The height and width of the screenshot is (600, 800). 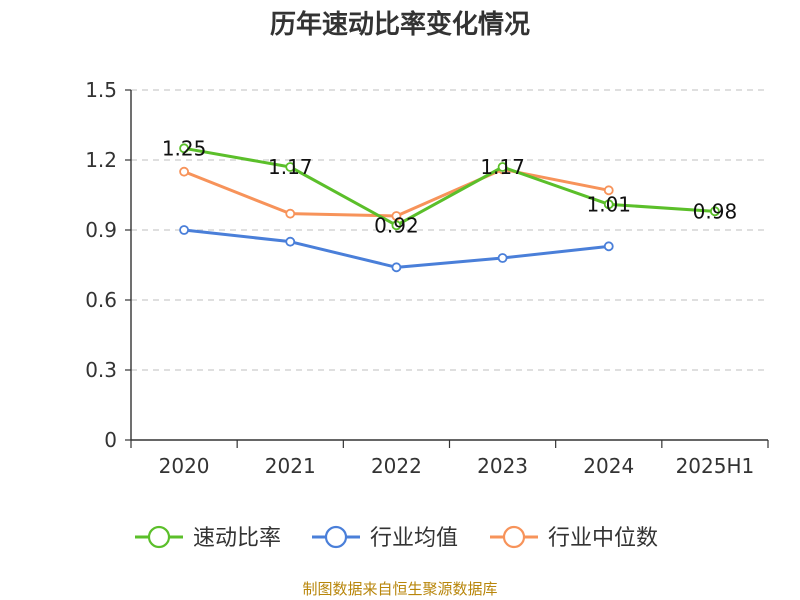 I want to click on data-label: 0.92, so click(x=396, y=225).